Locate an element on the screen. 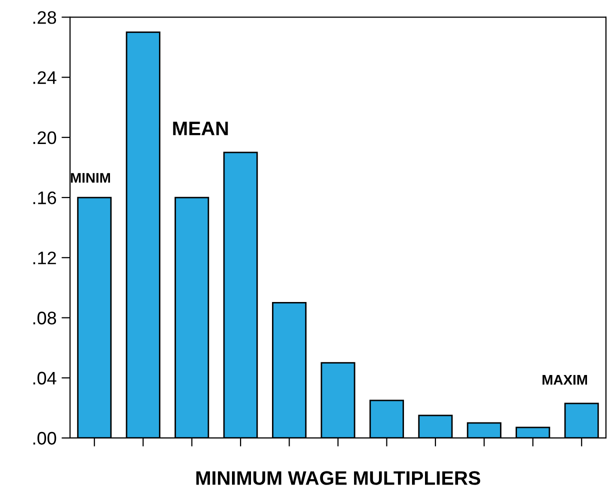  y-tick-label: .00 is located at coordinates (44, 438).